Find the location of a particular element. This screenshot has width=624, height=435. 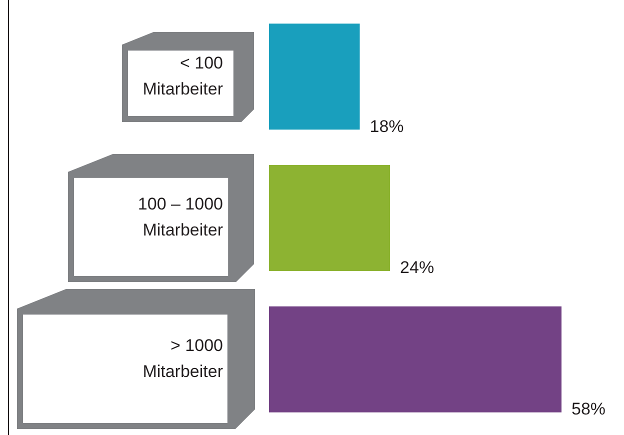

y-tick-label: < 100 Mitarbeiter is located at coordinates (183, 75).